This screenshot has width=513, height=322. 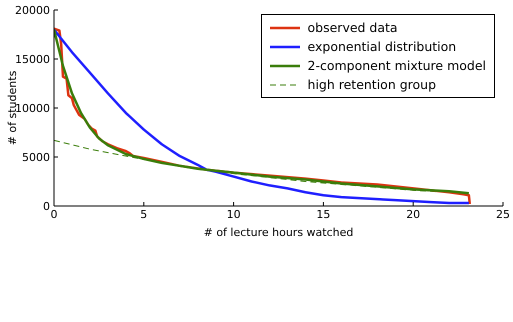 What do you see at coordinates (413, 214) in the screenshot?
I see `x-tick-label: 20` at bounding box center [413, 214].